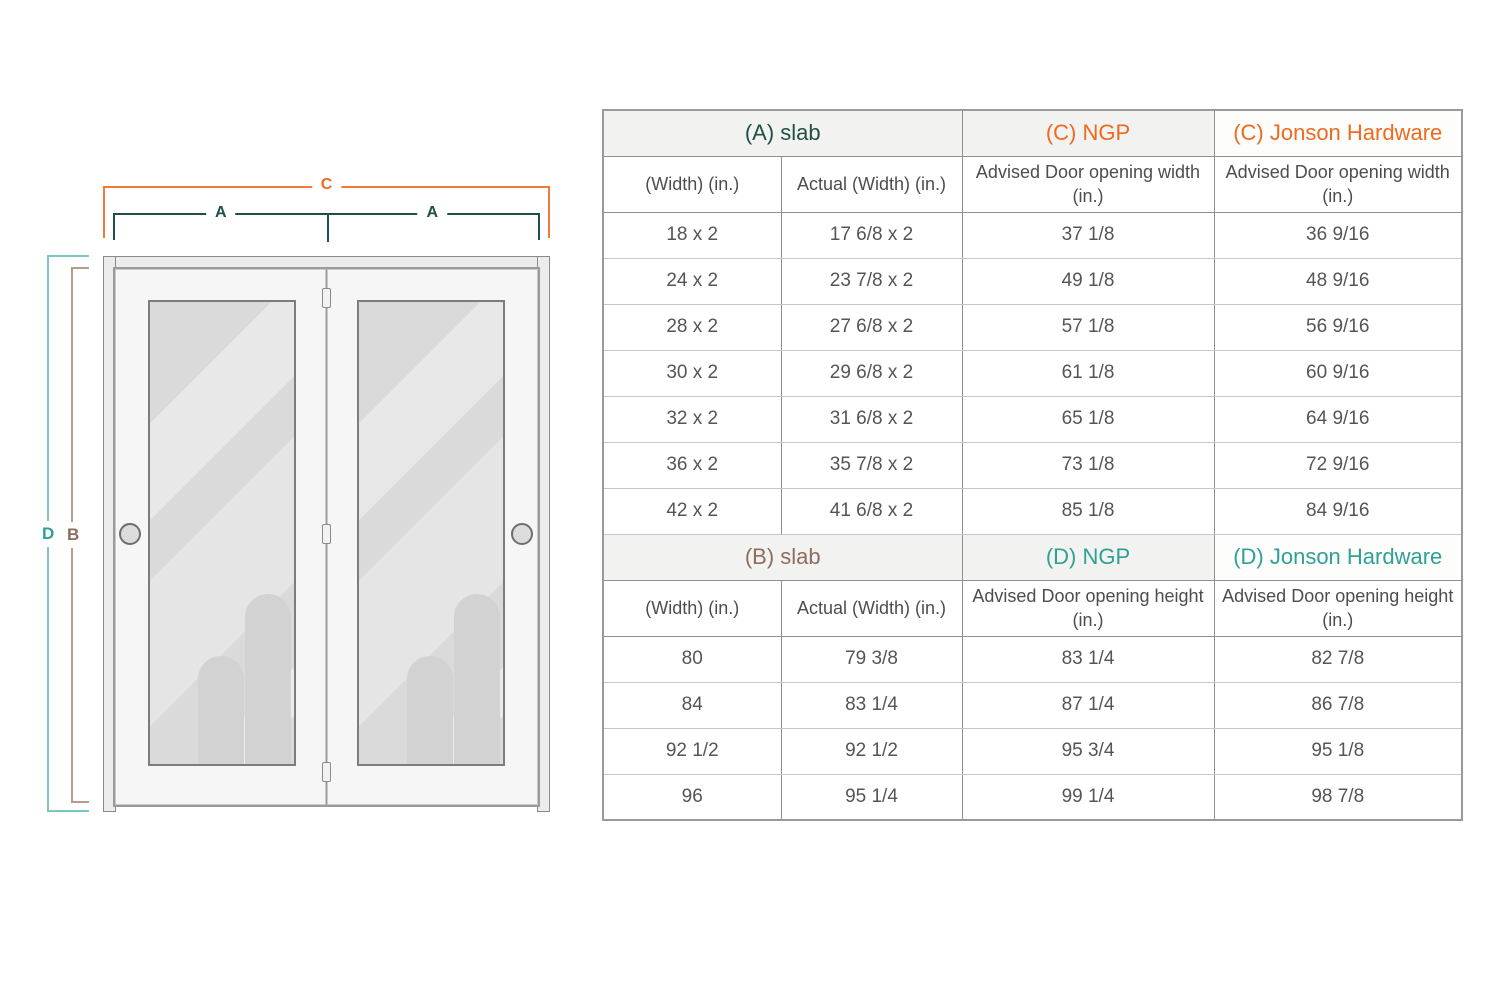 The image size is (1501, 1001). I want to click on table-row: 18 x 2 17 6/8 x 2 37 1/8 36 9/16, so click(1032, 235).